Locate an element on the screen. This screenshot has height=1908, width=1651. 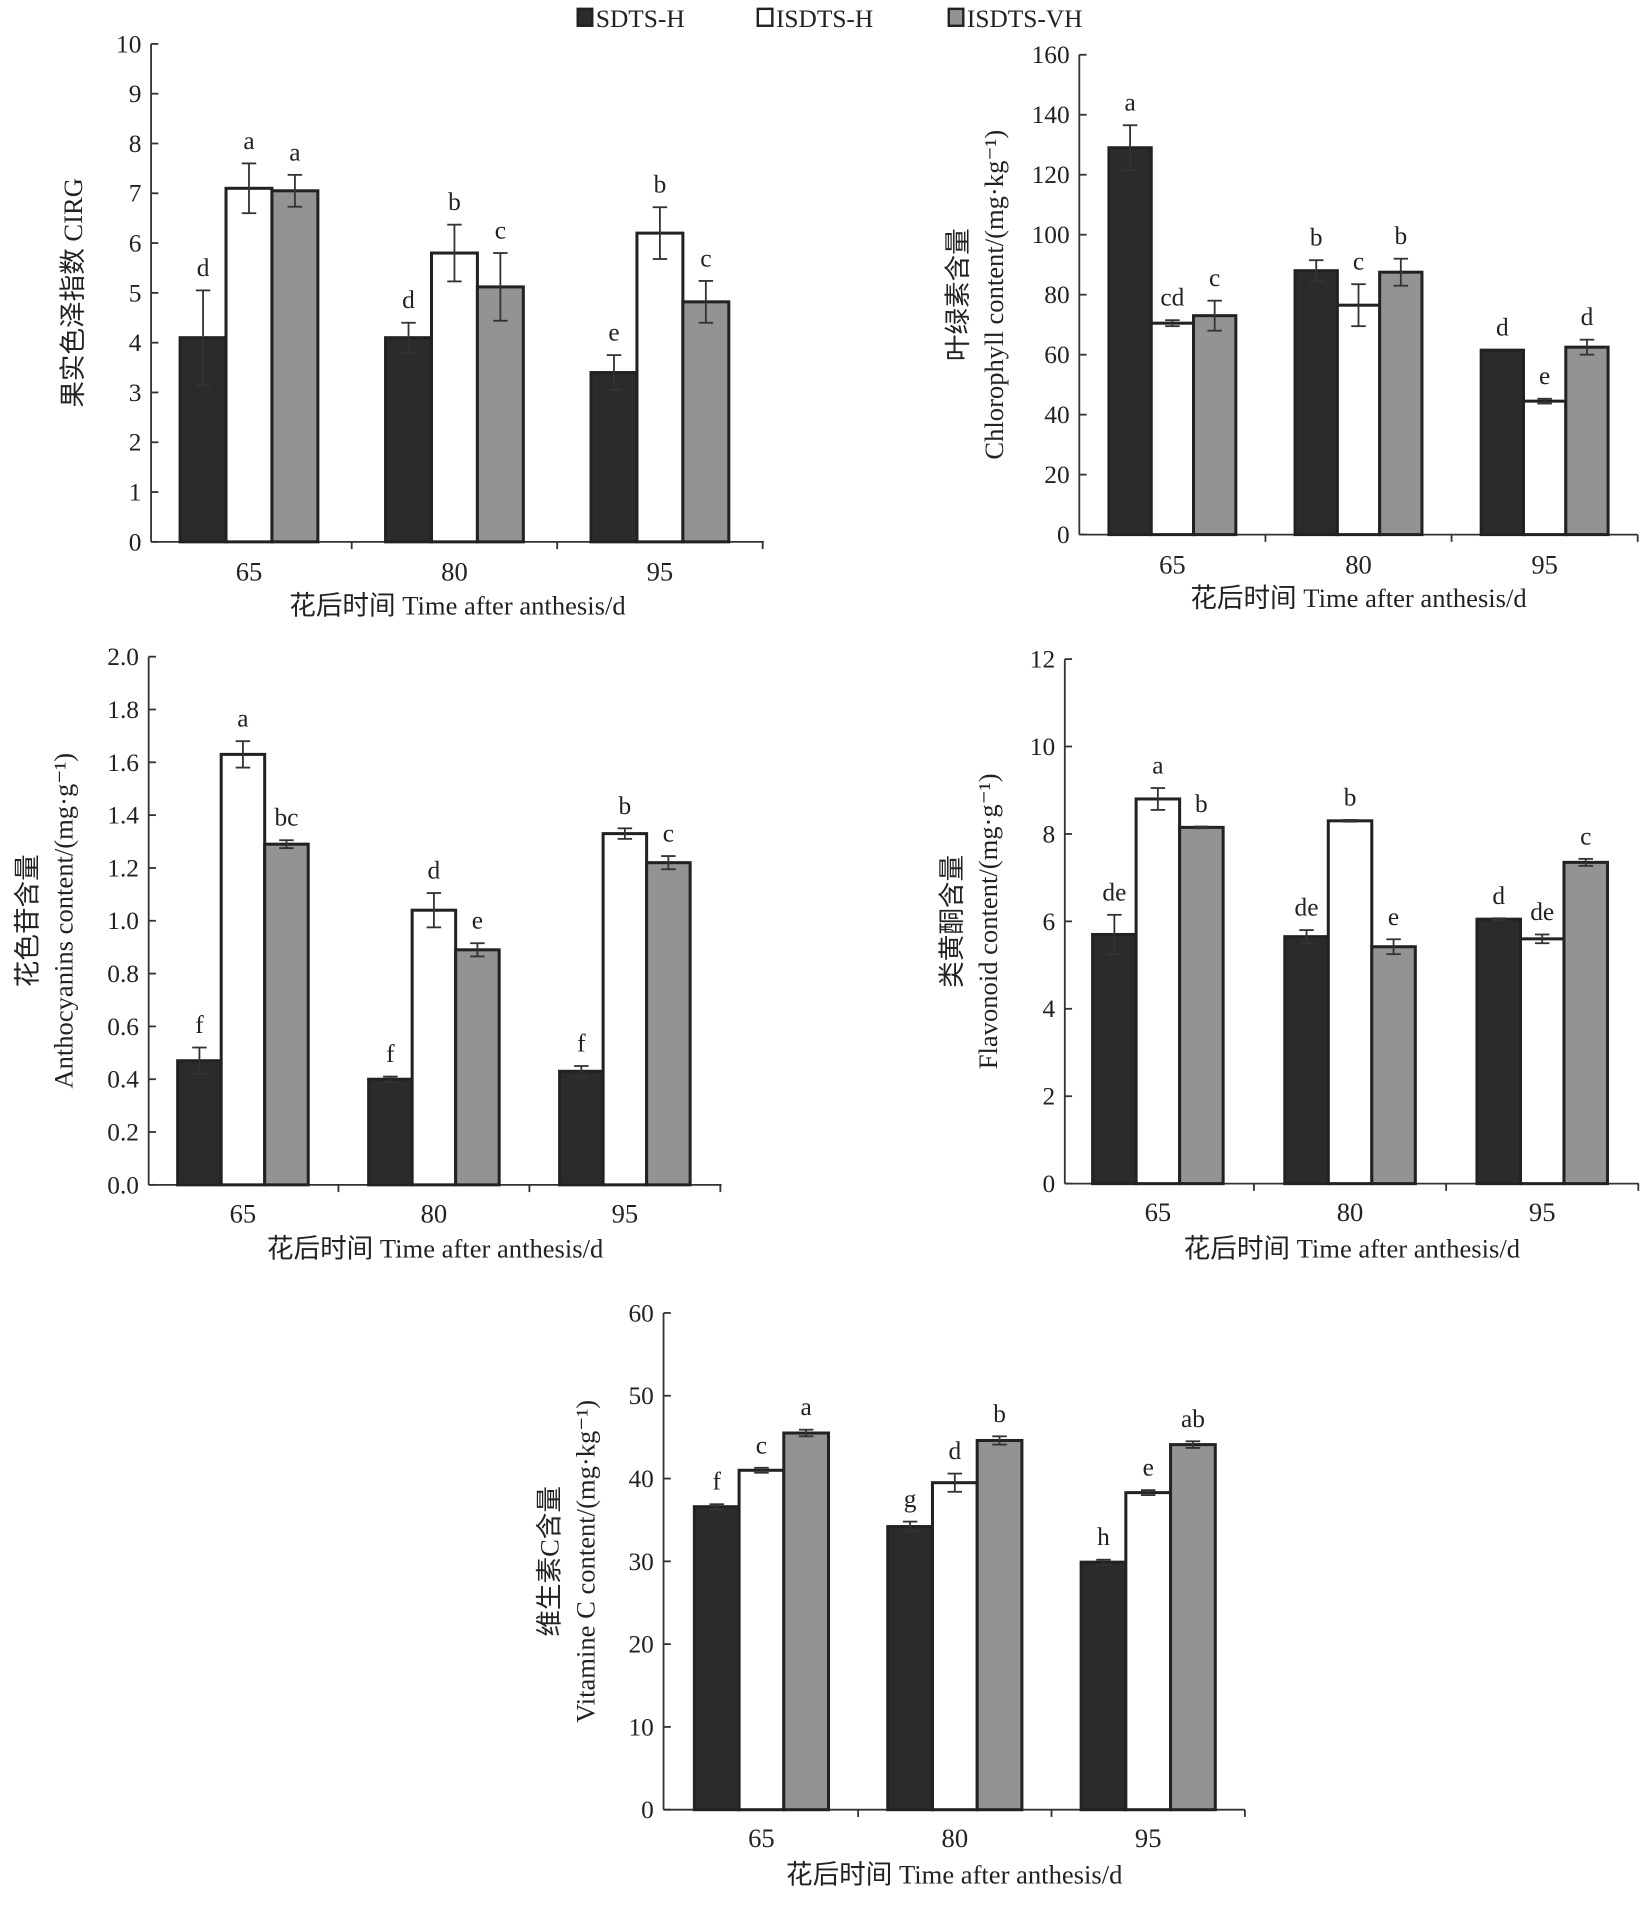
y-axis-label: Chlorophyll content/(mg·kg⁻¹) is located at coordinates (994, 295).